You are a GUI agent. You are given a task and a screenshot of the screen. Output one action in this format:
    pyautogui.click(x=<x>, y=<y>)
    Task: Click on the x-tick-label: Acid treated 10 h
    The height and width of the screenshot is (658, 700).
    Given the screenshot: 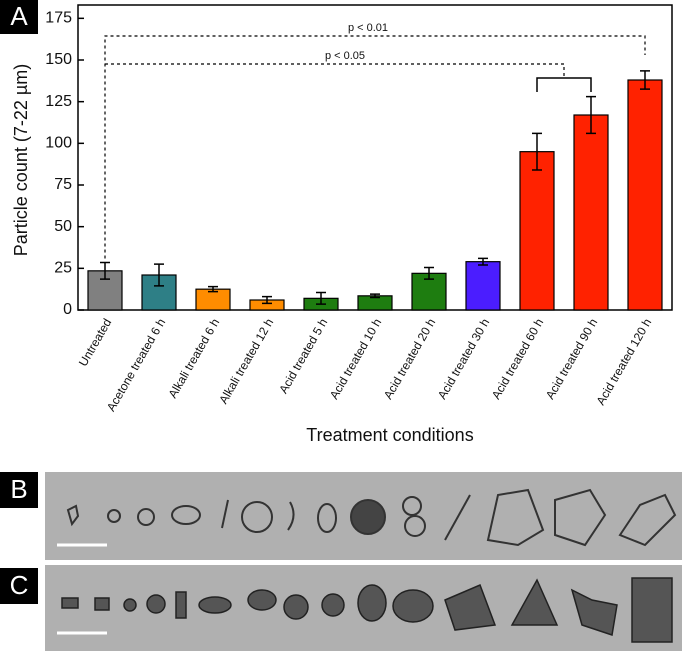 What is the action you would take?
    pyautogui.click(x=355, y=359)
    